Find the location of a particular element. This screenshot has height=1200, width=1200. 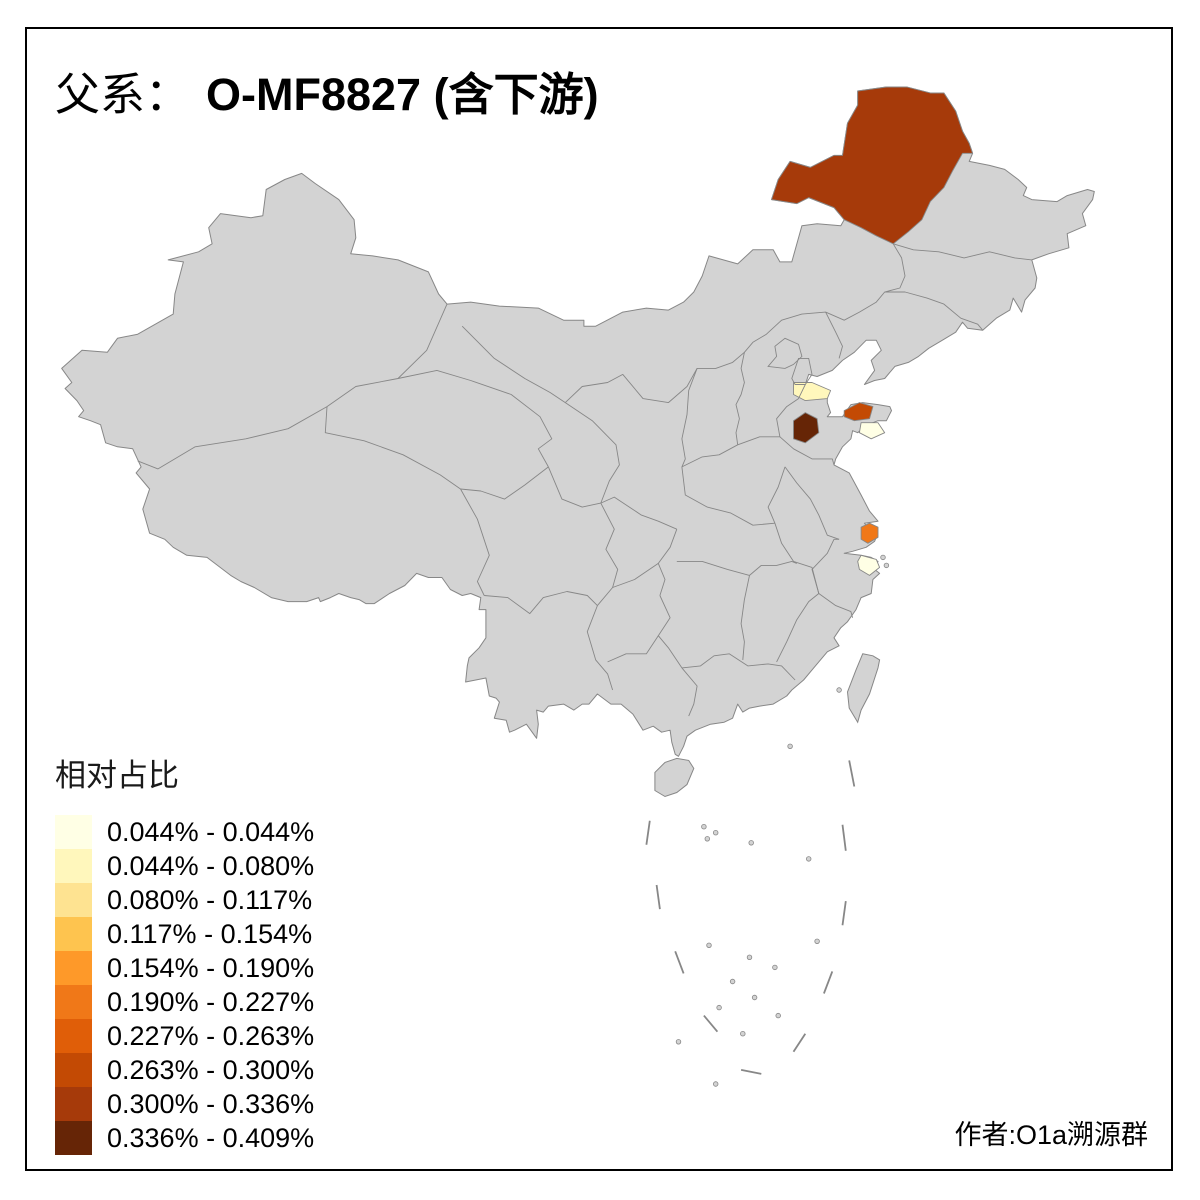

map-region-zhejiang-coast is located at coordinates (869, 565).